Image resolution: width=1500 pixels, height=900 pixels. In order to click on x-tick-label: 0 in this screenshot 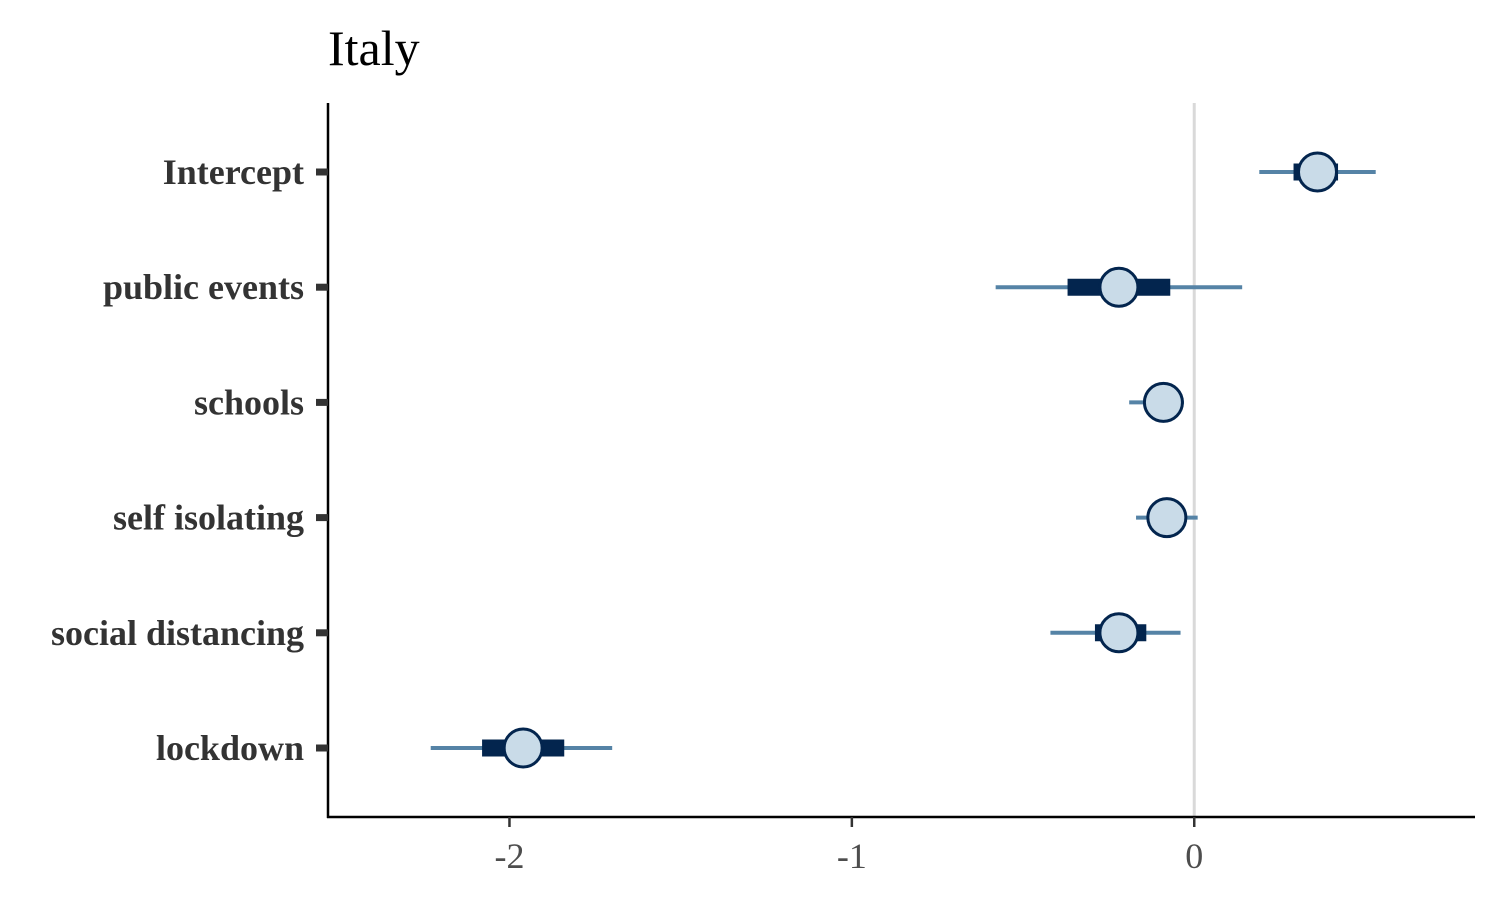, I will do `click(1194, 856)`.